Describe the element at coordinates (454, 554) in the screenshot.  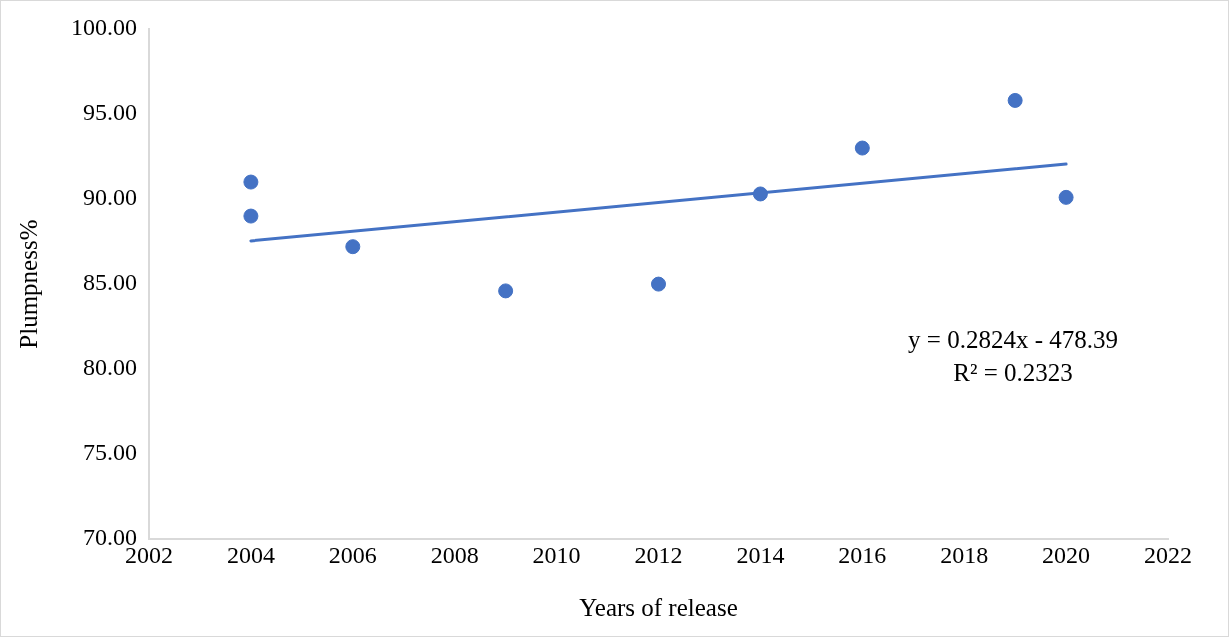
I see `x-tick-label: 2008` at that location.